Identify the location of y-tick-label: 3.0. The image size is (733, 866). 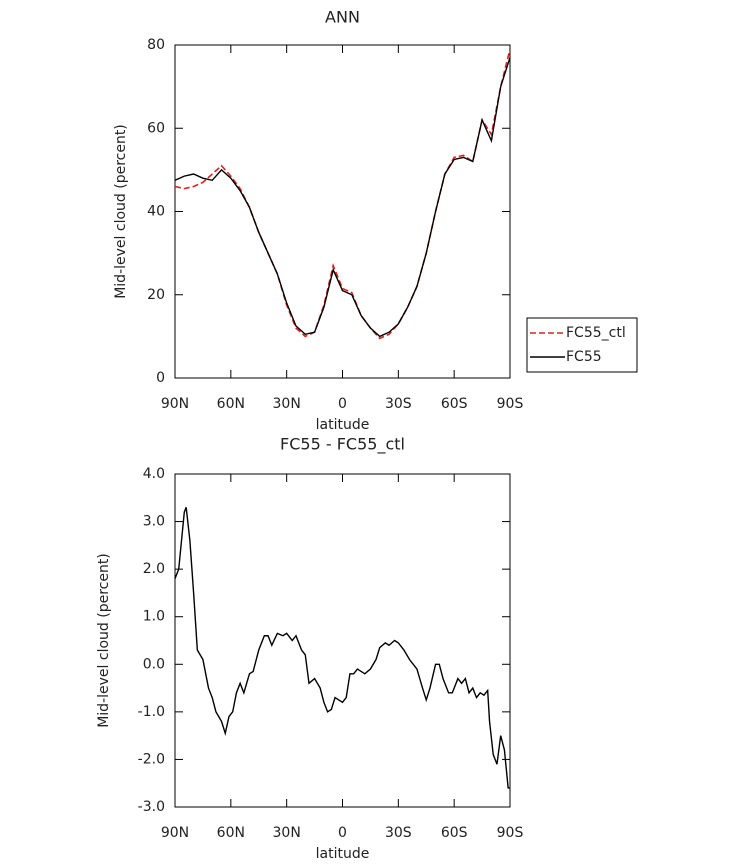
(154, 522).